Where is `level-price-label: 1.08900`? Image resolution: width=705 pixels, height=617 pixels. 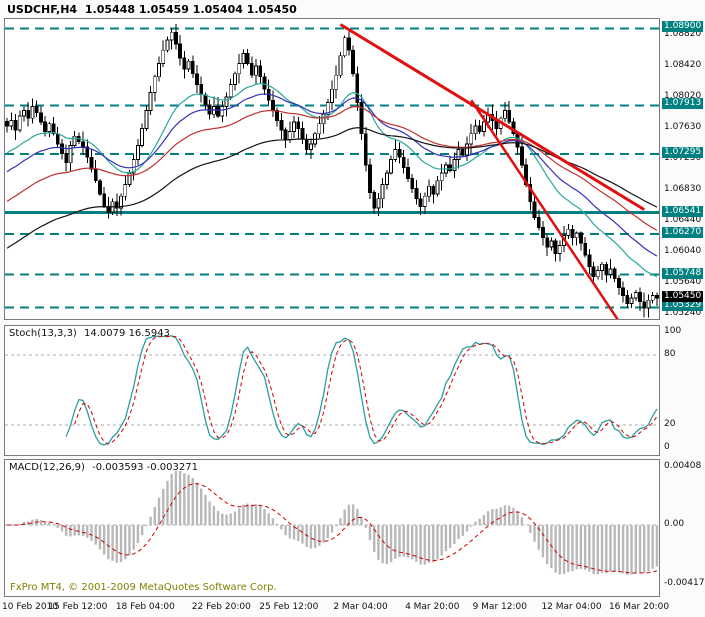
level-price-label: 1.08900 is located at coordinates (683, 27).